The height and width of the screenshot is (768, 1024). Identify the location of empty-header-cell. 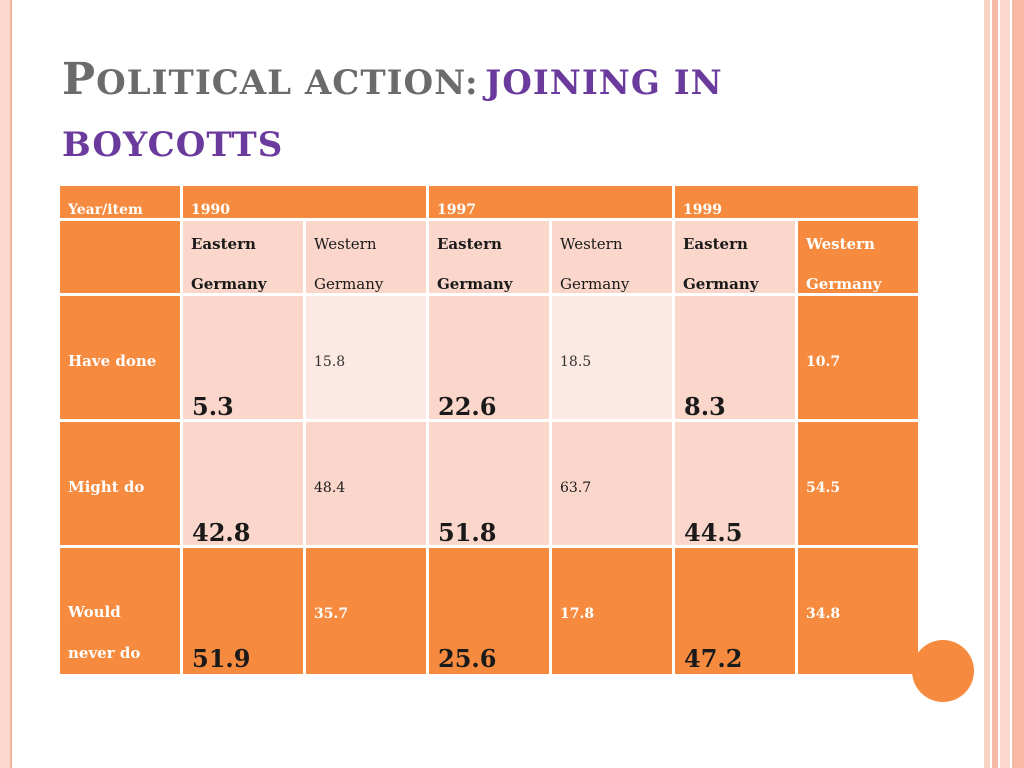
(120, 257).